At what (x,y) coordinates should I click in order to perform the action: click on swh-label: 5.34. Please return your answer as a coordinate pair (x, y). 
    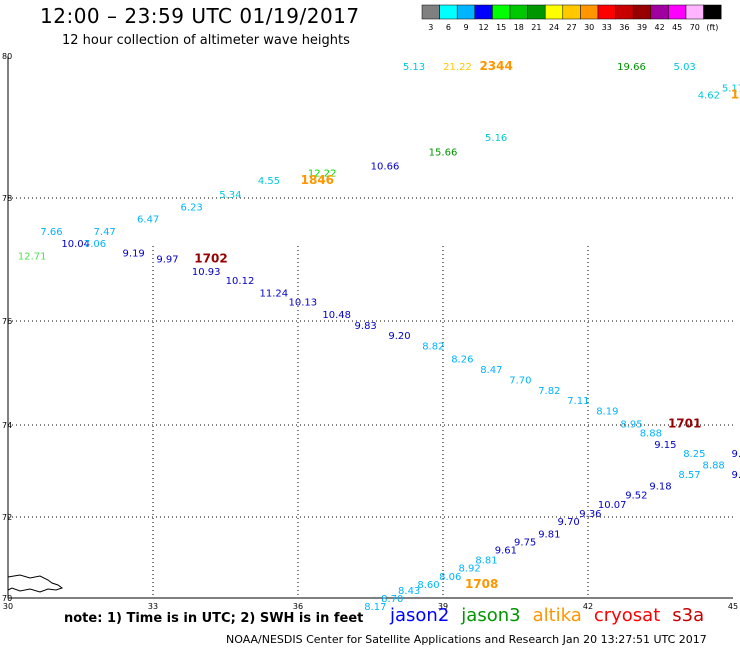
    Looking at the image, I should click on (230, 195).